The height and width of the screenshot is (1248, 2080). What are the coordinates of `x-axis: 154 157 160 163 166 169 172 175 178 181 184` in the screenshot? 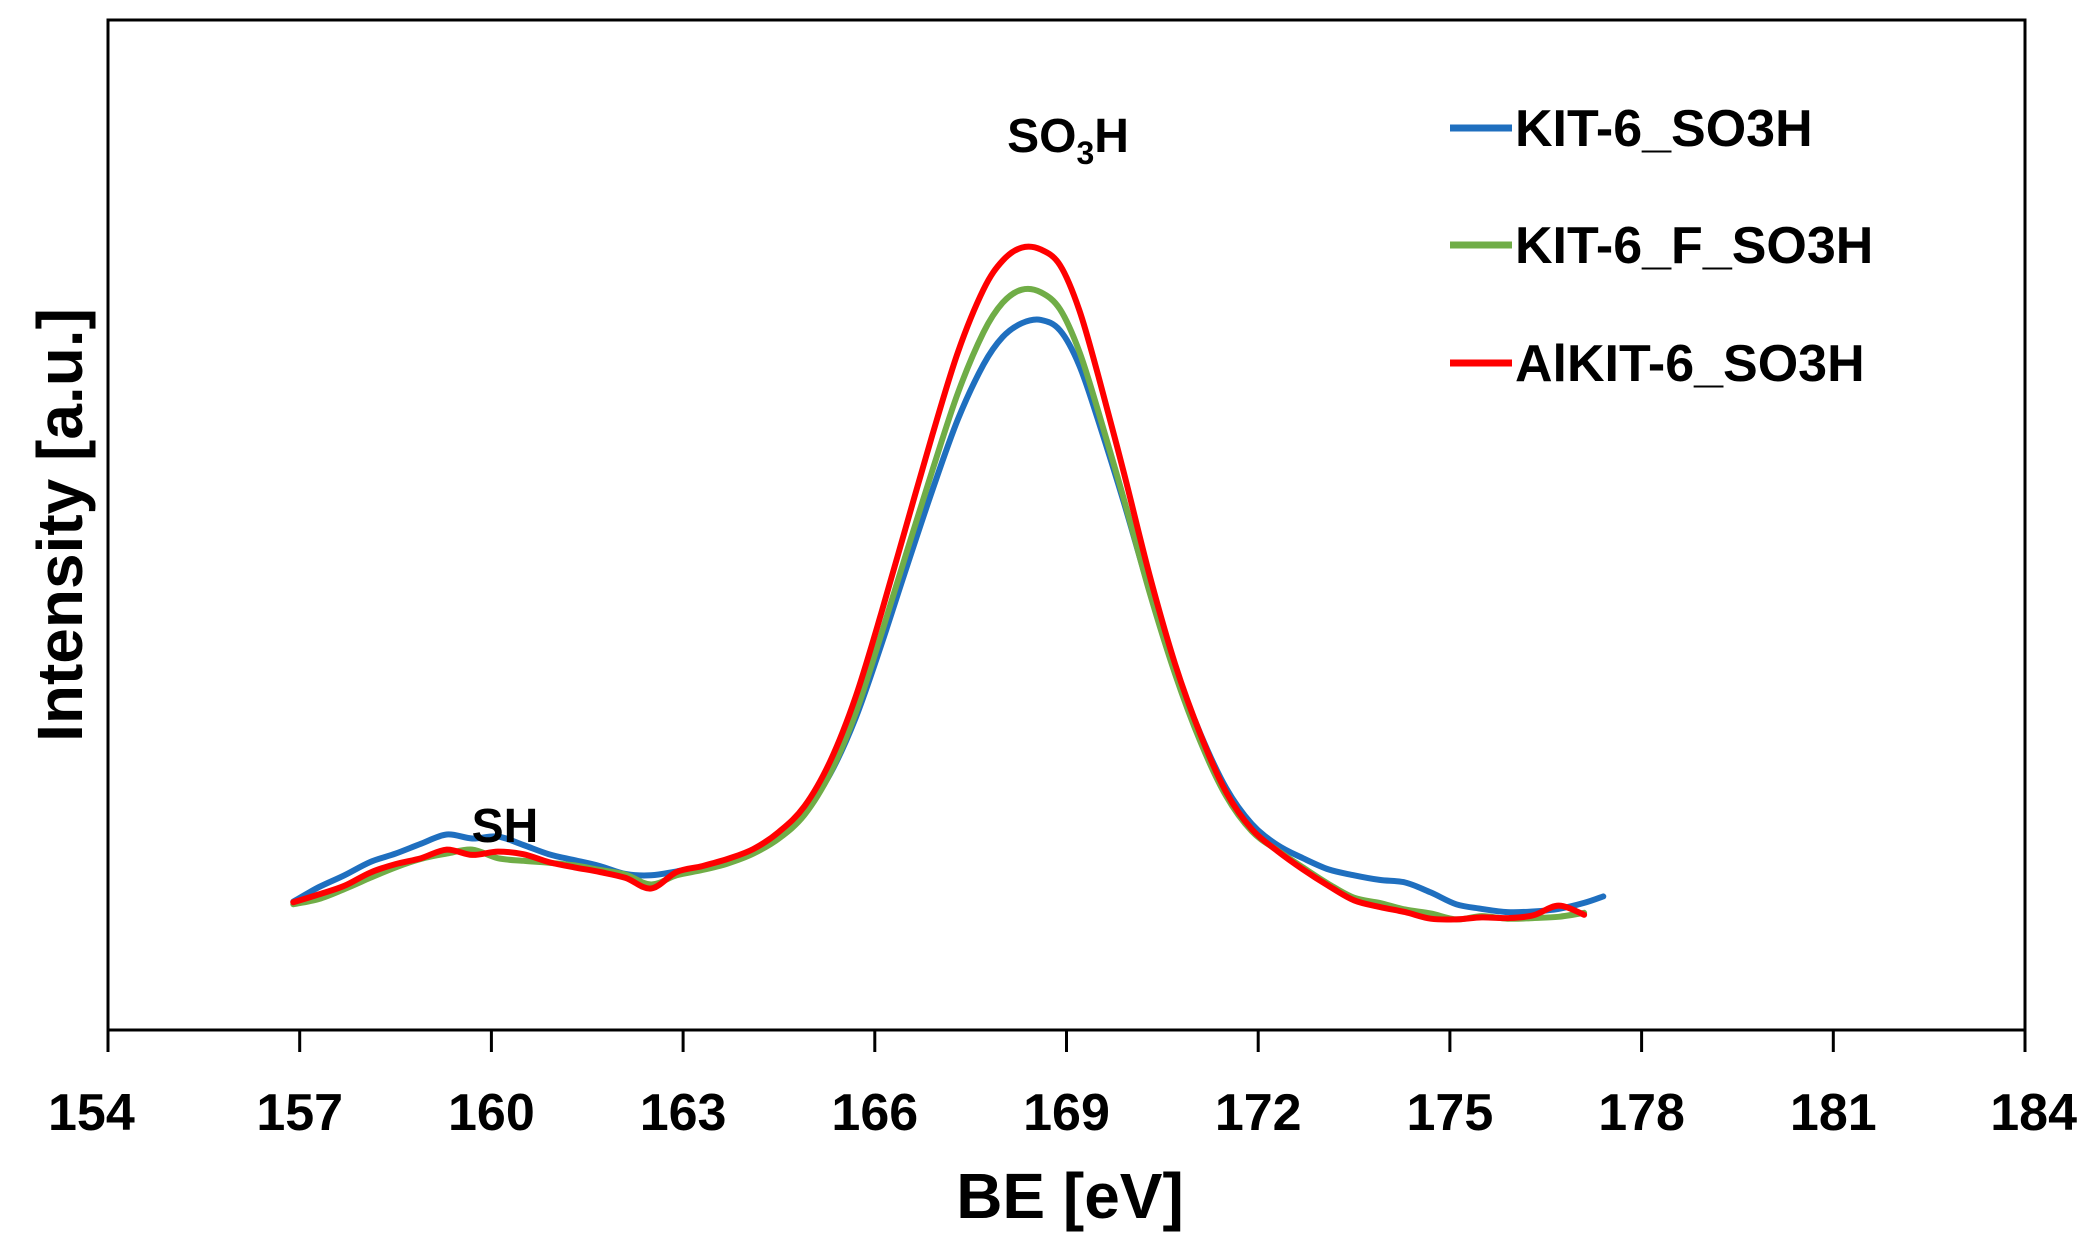 It's located at (1062, 1085).